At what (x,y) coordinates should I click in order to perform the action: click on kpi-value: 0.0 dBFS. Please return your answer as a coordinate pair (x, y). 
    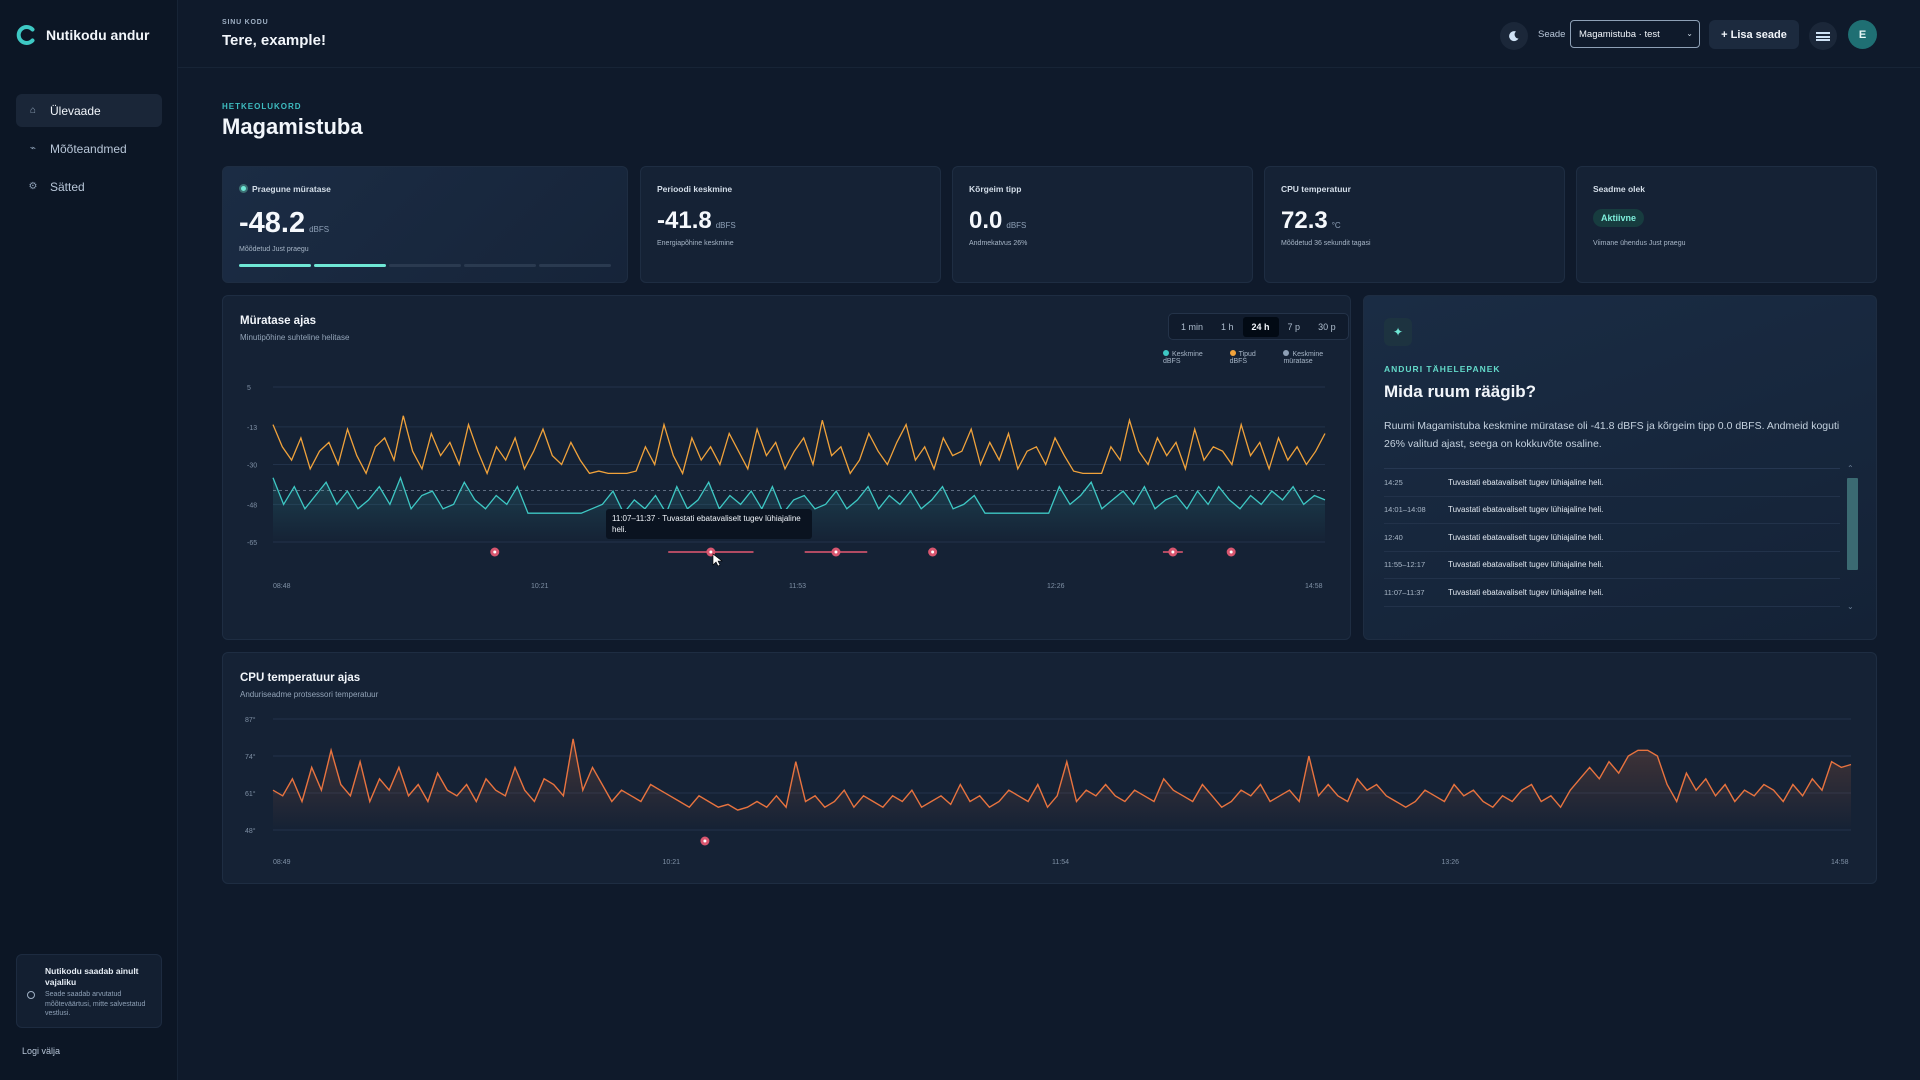
    Looking at the image, I should click on (997, 221).